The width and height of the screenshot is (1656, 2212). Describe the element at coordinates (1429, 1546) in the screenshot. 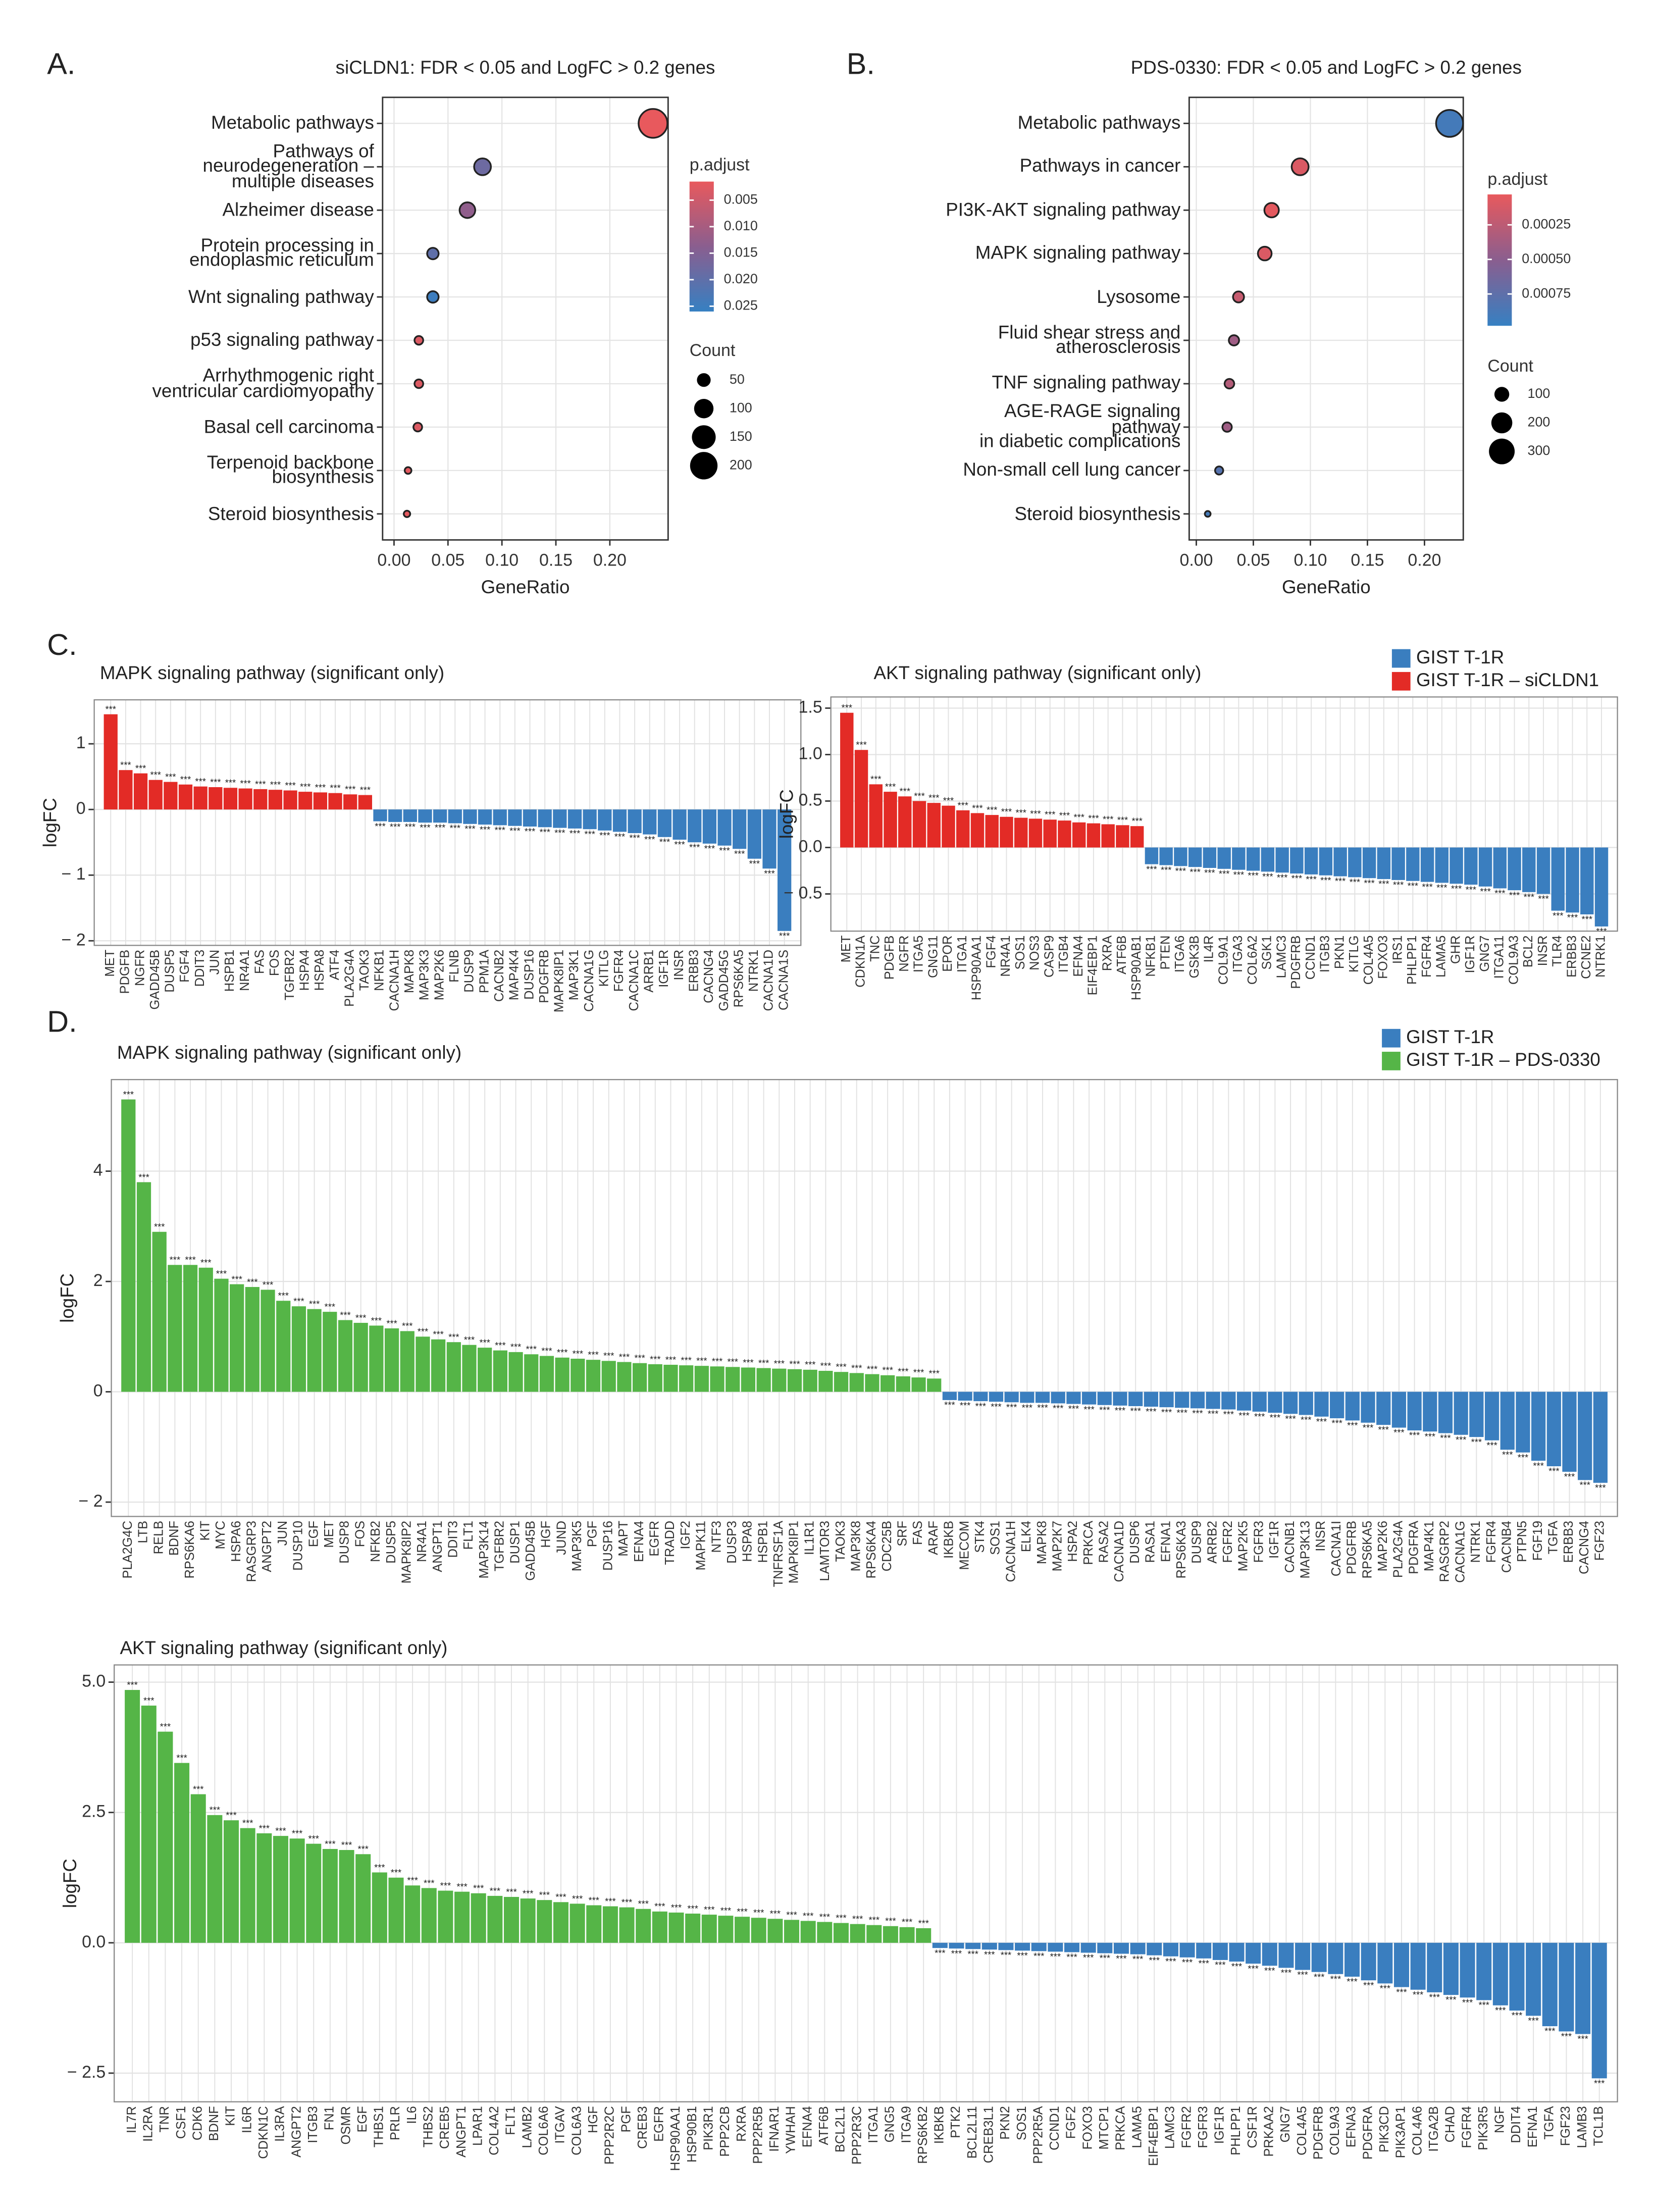

I see `x-tick-label: MAP4K1` at that location.